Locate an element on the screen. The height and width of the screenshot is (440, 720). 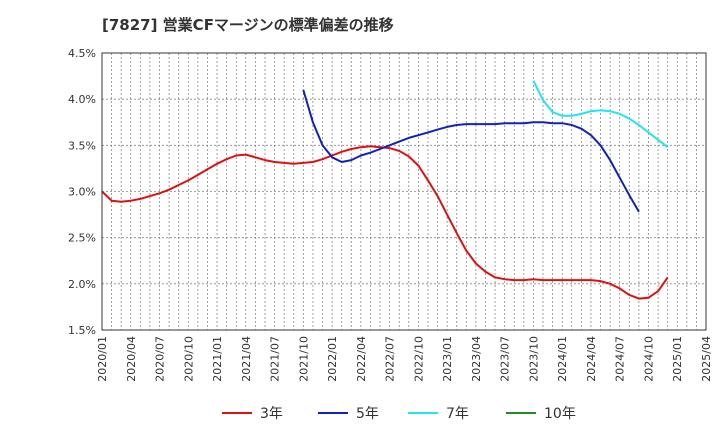
legend: 3年 5年 7年 10年 is located at coordinates (399, 414).